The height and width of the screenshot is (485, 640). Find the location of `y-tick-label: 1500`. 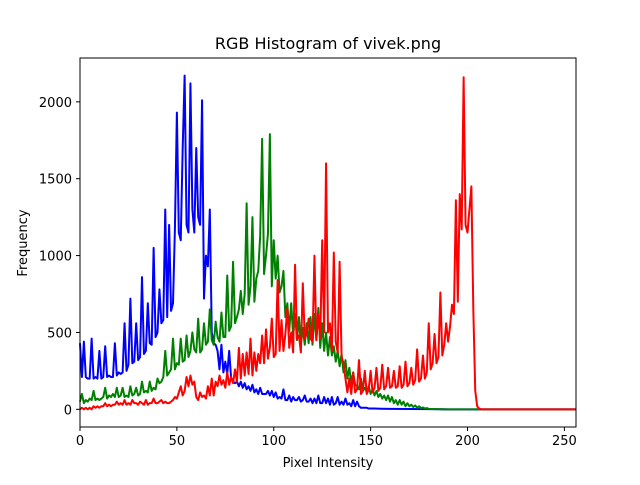

y-tick-label: 1500 is located at coordinates (55, 180).